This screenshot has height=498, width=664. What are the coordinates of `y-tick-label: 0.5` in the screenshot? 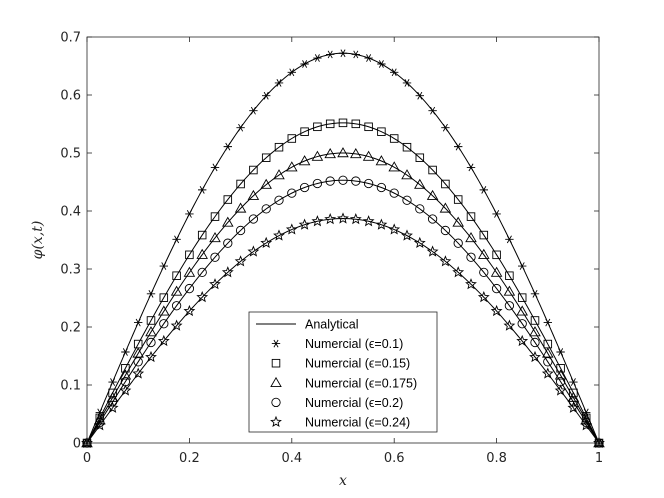 It's located at (70, 154).